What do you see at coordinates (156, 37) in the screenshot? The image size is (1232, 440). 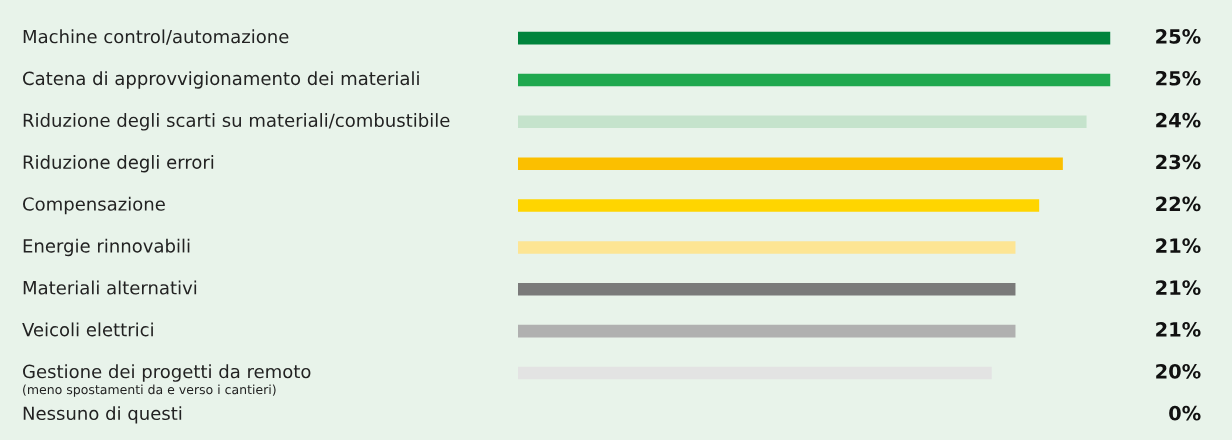 I see `y-tick-label: Machine control/automazione` at bounding box center [156, 37].